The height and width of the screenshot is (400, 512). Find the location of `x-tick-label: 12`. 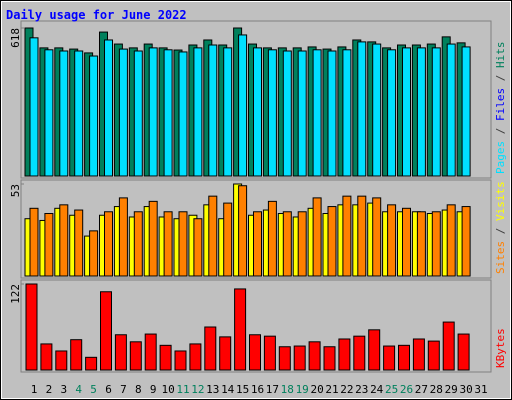

x-tick-label: 12 is located at coordinates (197, 389).